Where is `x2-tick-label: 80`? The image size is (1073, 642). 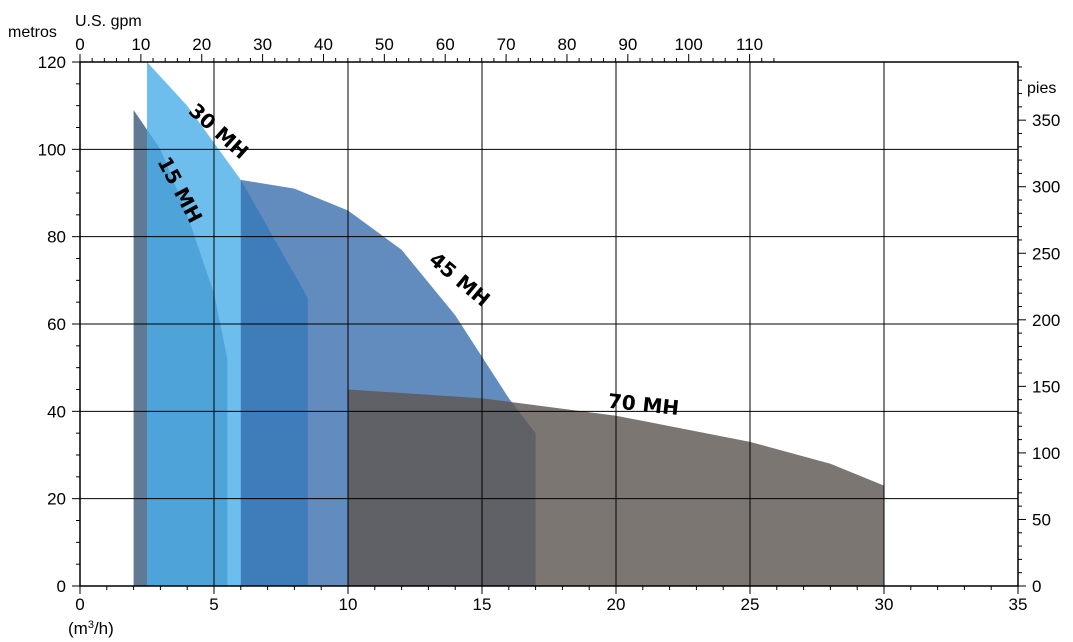
x2-tick-label: 80 is located at coordinates (566, 44).